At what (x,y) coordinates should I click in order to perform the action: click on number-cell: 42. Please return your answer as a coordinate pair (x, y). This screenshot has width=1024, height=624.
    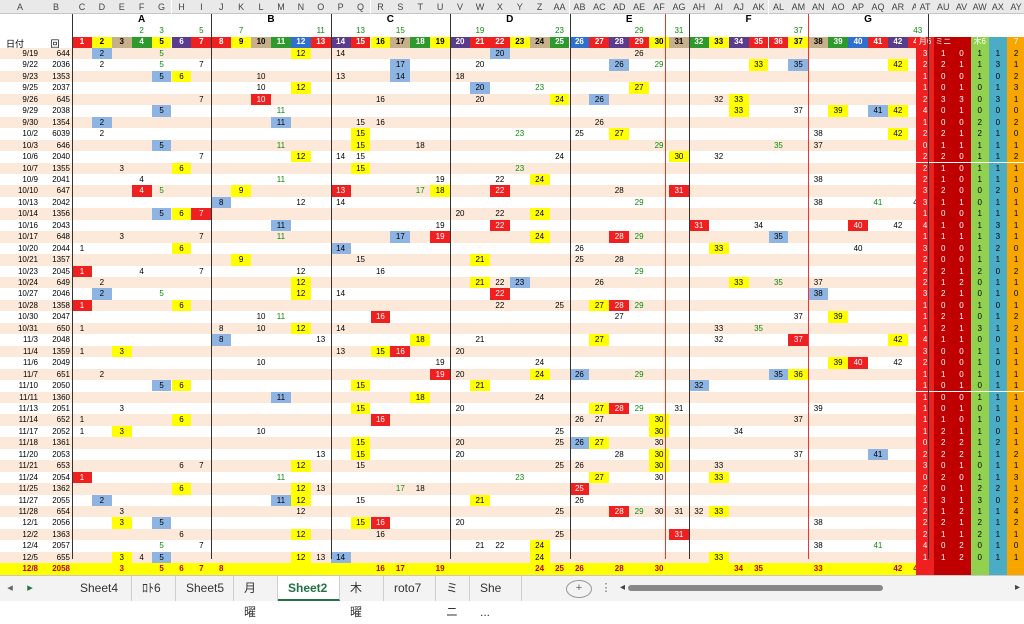
    Looking at the image, I should click on (898, 363).